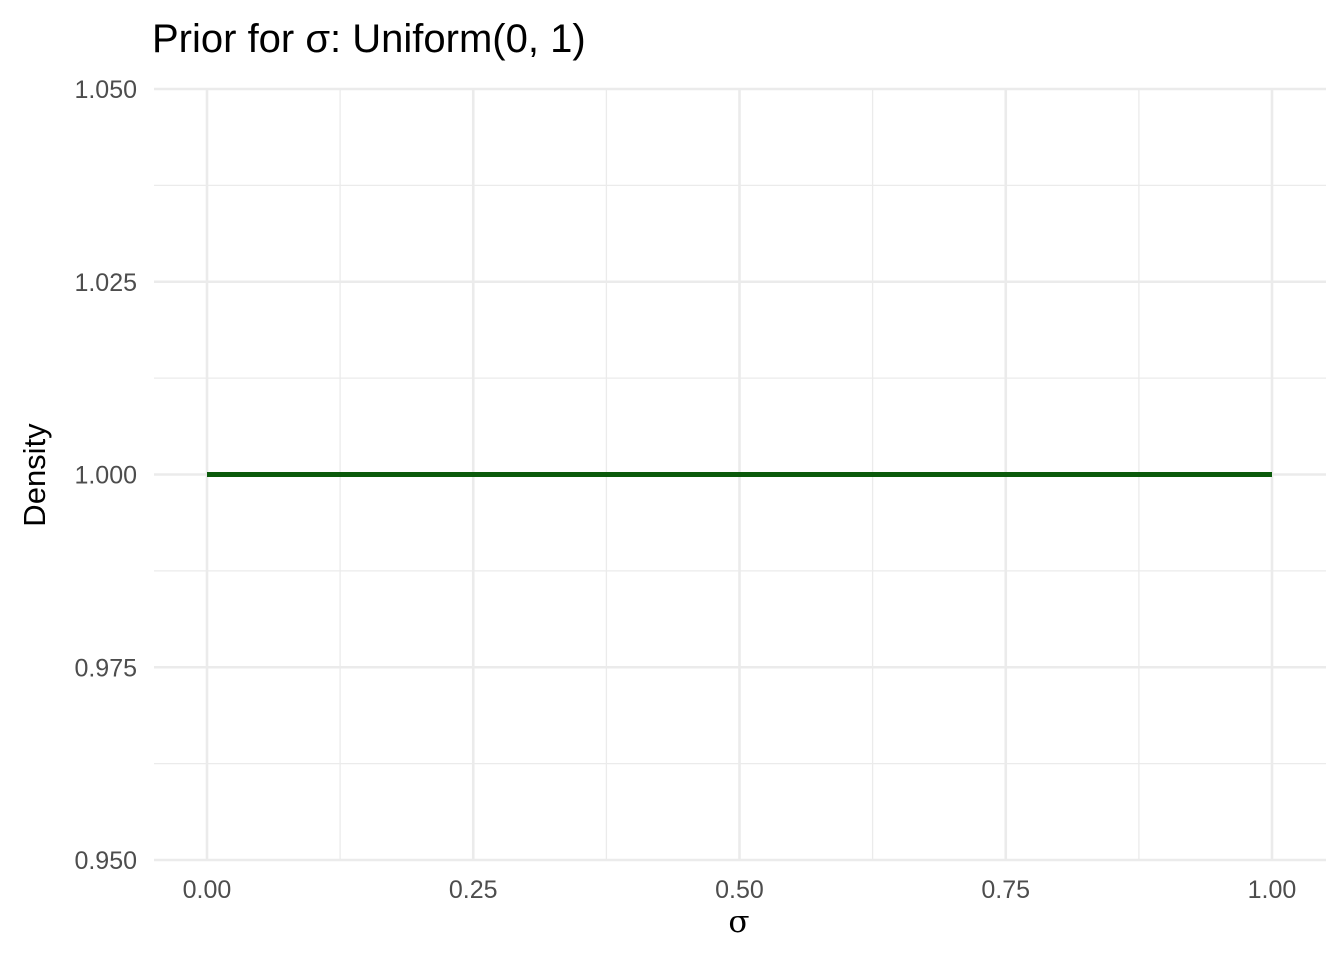 Image resolution: width=1344 pixels, height=960 pixels. I want to click on x-tick-label: 0.25, so click(473, 890).